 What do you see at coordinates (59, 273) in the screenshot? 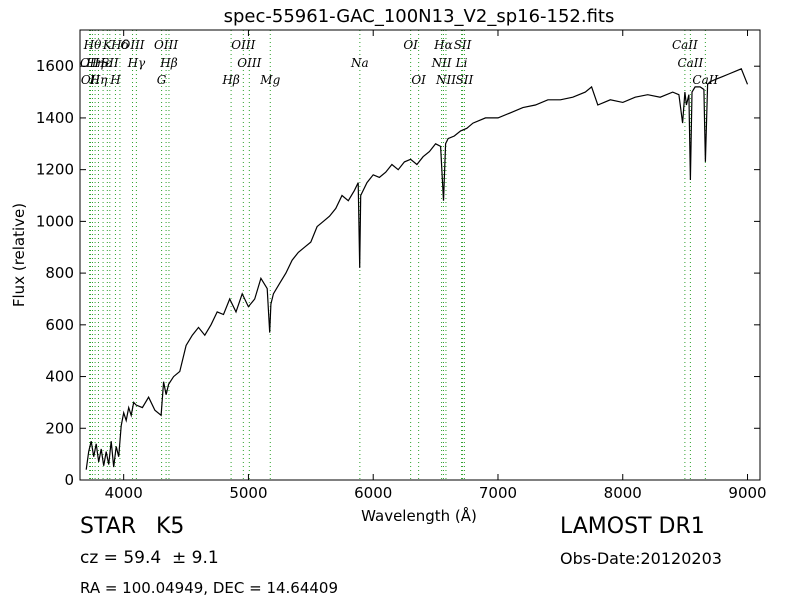
I see `y-tick-label: 800` at bounding box center [59, 273].